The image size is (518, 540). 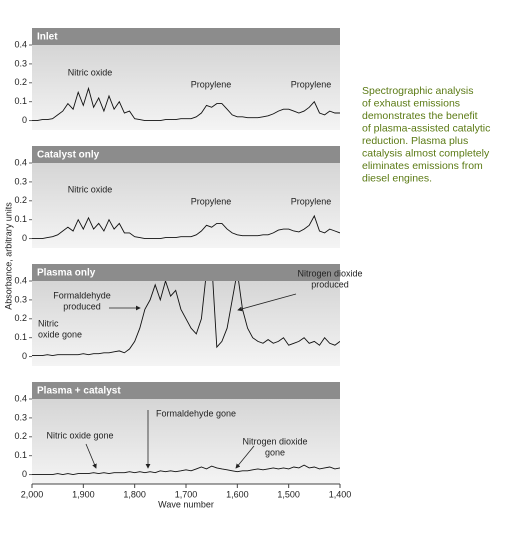 I want to click on panel-title: Plasma only, so click(x=66, y=273).